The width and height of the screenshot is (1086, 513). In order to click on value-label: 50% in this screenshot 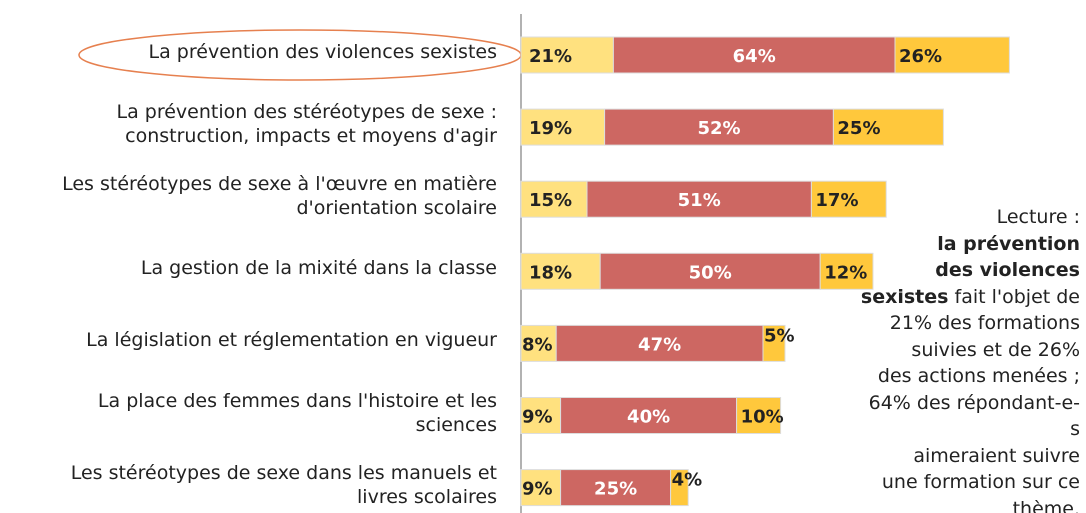, I will do `click(710, 272)`.